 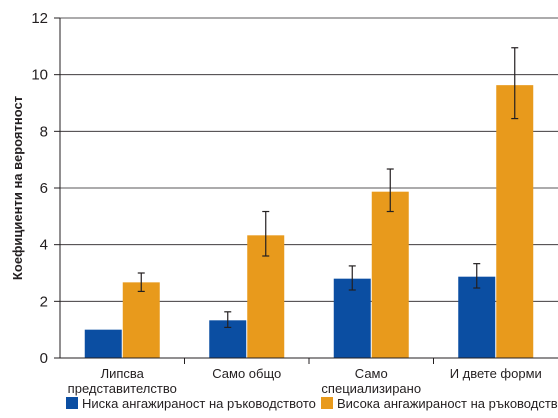 What do you see at coordinates (246, 373) in the screenshot?
I see `category-label: Само общо` at bounding box center [246, 373].